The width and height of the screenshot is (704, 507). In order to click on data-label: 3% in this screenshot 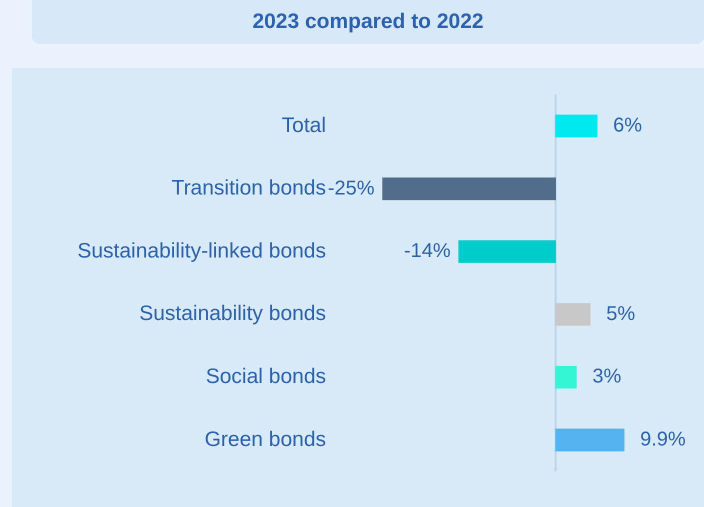, I will do `click(607, 377)`.